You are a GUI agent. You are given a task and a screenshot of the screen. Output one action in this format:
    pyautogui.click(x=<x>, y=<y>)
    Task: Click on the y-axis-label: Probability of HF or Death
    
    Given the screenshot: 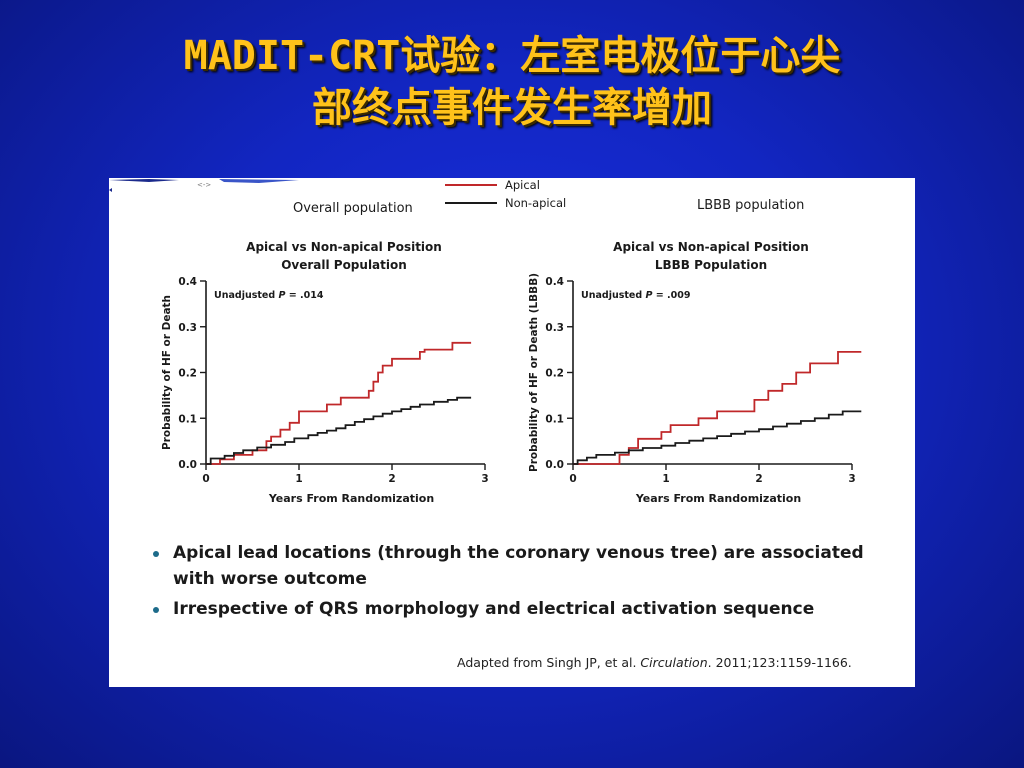 What is the action you would take?
    pyautogui.click(x=167, y=372)
    